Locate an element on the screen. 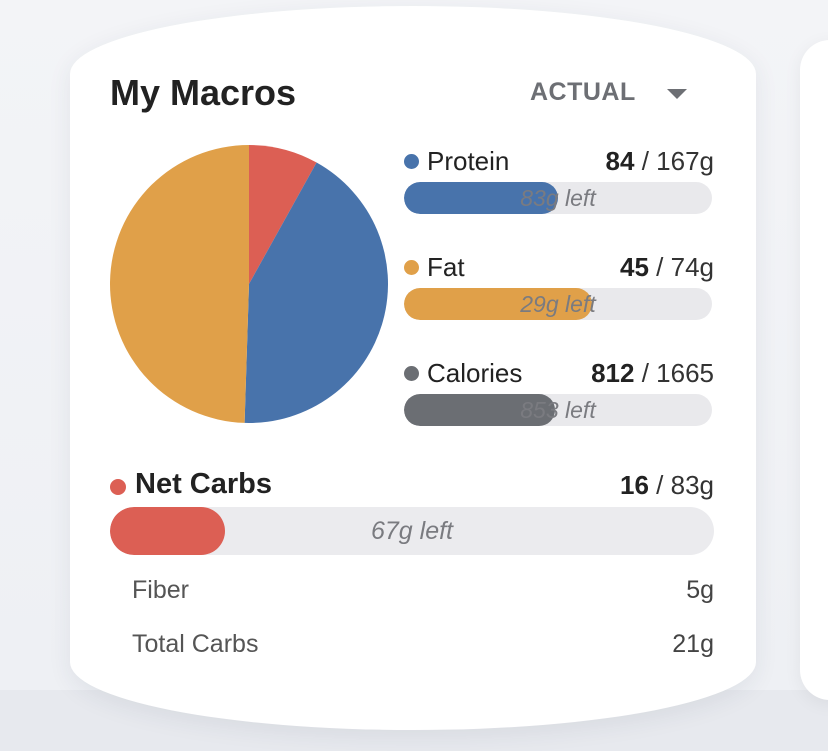 The image size is (828, 751). net-carbs-goal: / 83g is located at coordinates (685, 485).